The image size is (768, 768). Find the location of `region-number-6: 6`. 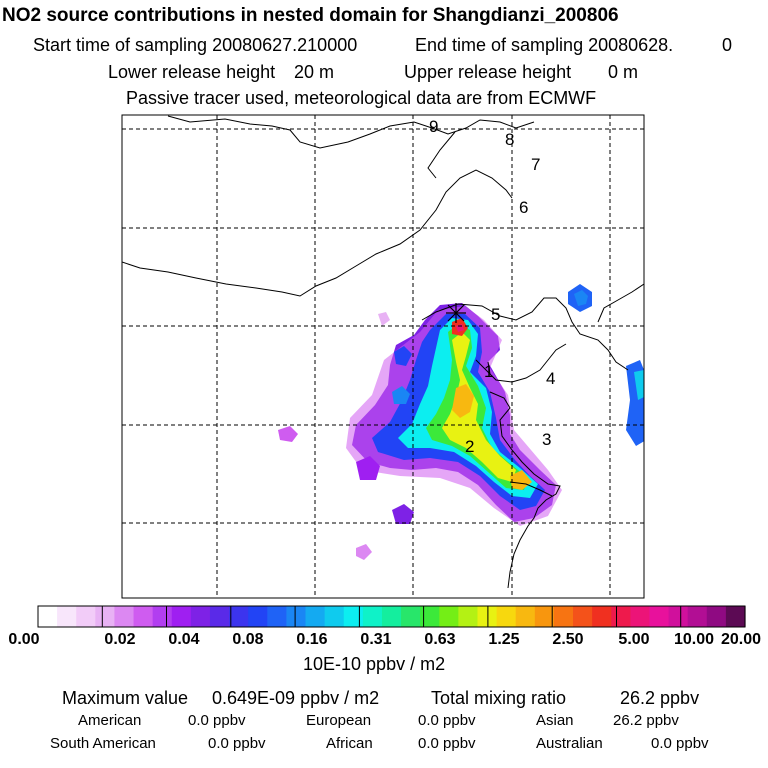

region-number-6: 6 is located at coordinates (523, 207).